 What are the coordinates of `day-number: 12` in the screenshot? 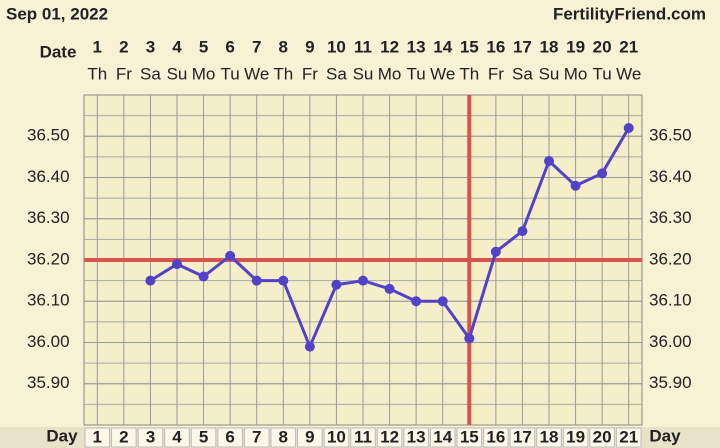 It's located at (389, 436).